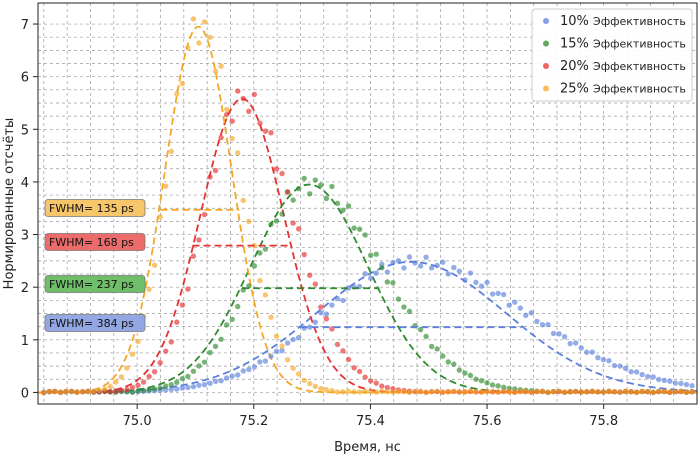  Describe the element at coordinates (623, 66) in the screenshot. I see `legend-entry: 20% Эффективность` at that location.